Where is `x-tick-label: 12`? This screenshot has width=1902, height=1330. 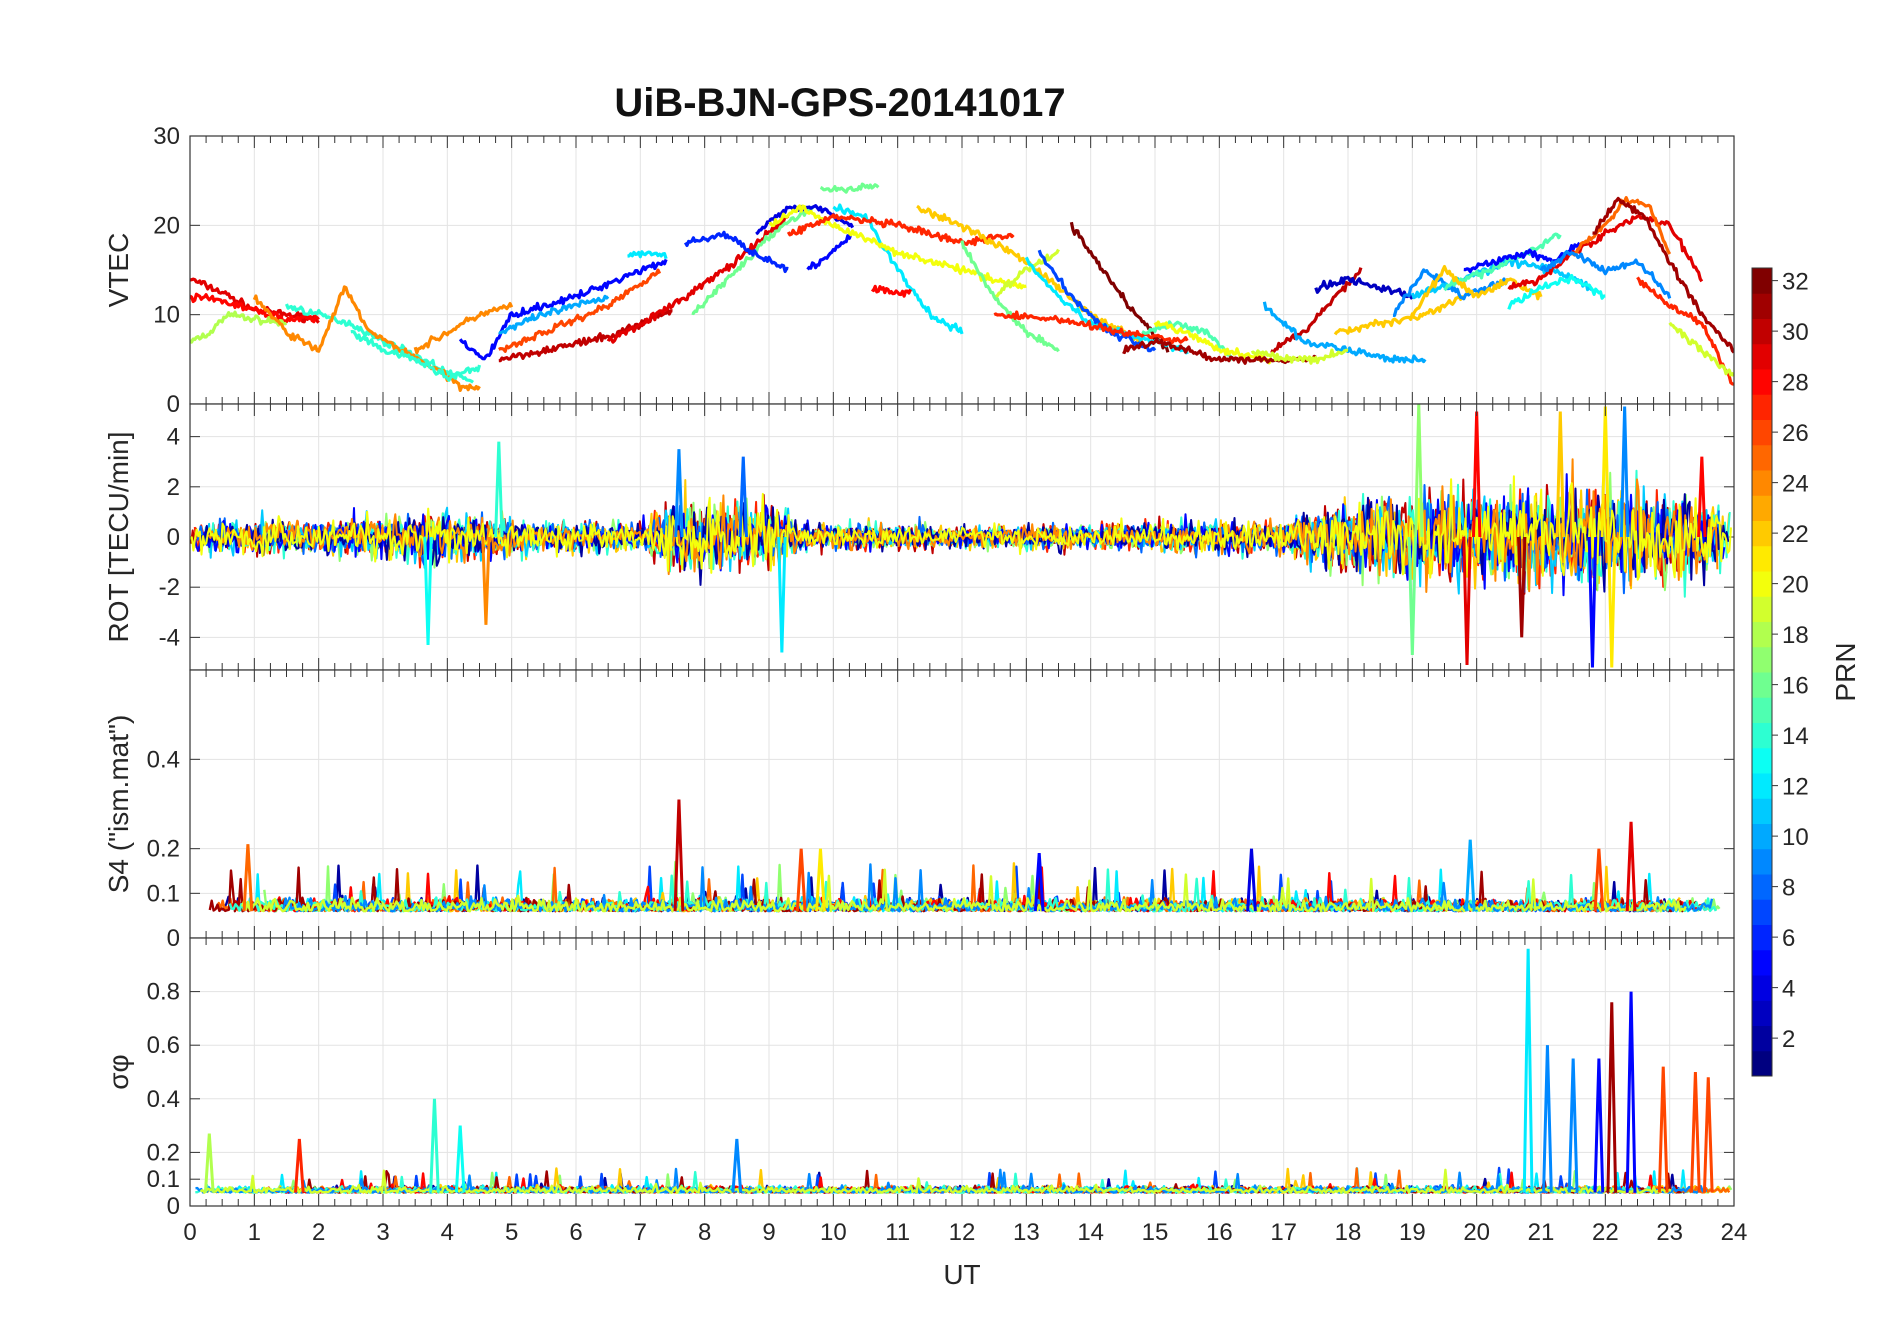 x-tick-label: 12 is located at coordinates (962, 1232).